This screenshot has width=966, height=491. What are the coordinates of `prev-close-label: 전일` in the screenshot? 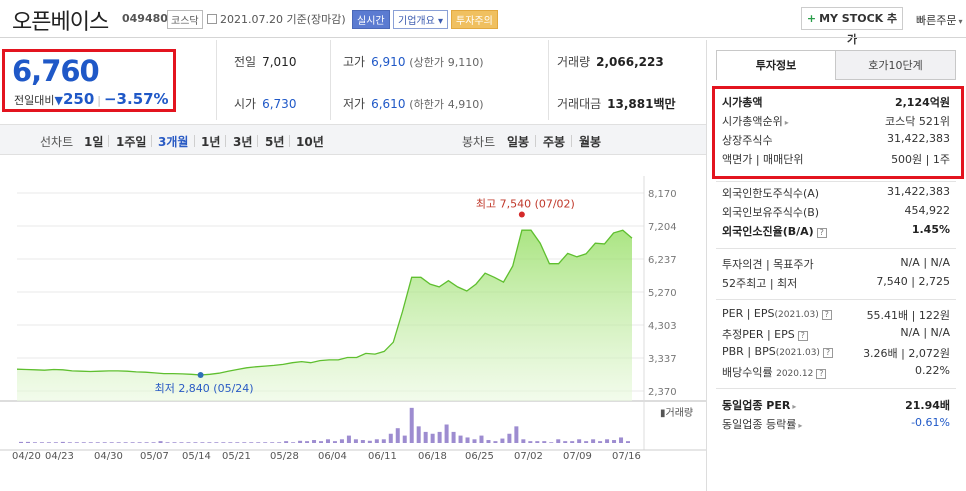 It's located at (245, 62).